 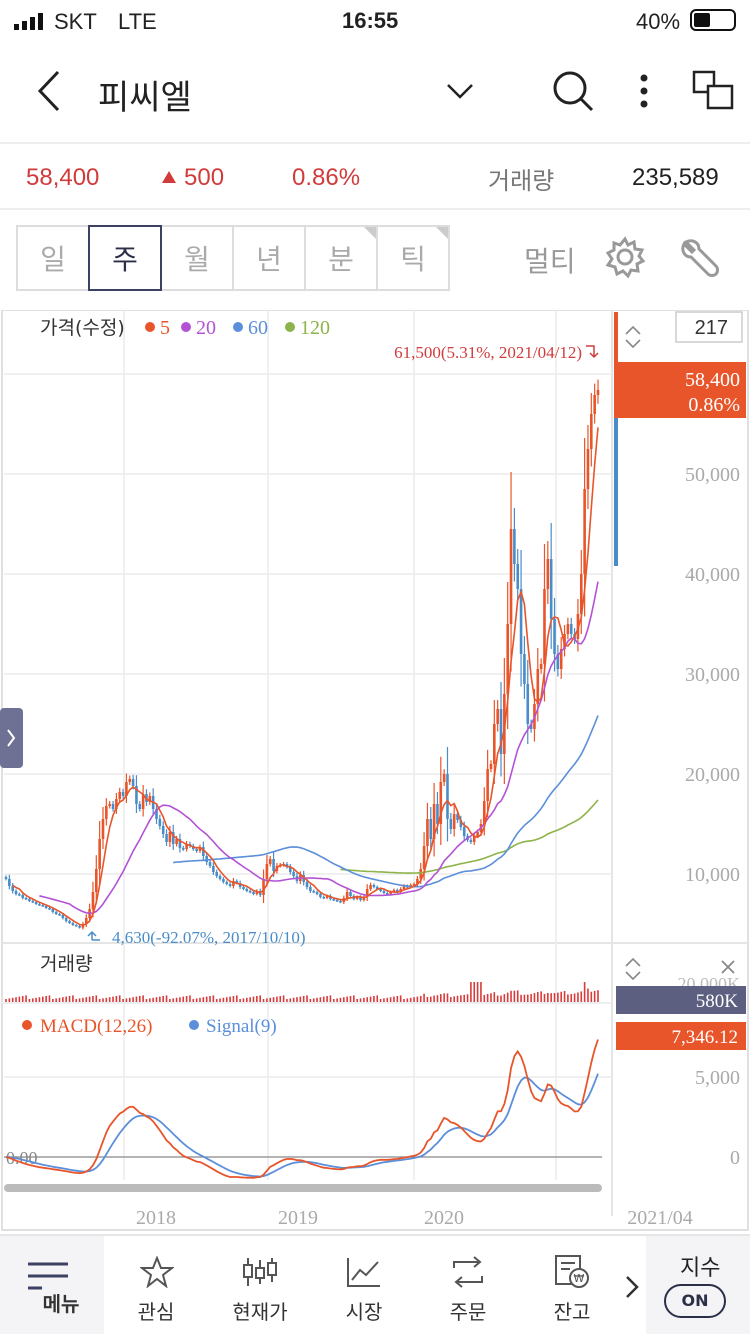 I want to click on tab-day: 일, so click(x=53, y=258).